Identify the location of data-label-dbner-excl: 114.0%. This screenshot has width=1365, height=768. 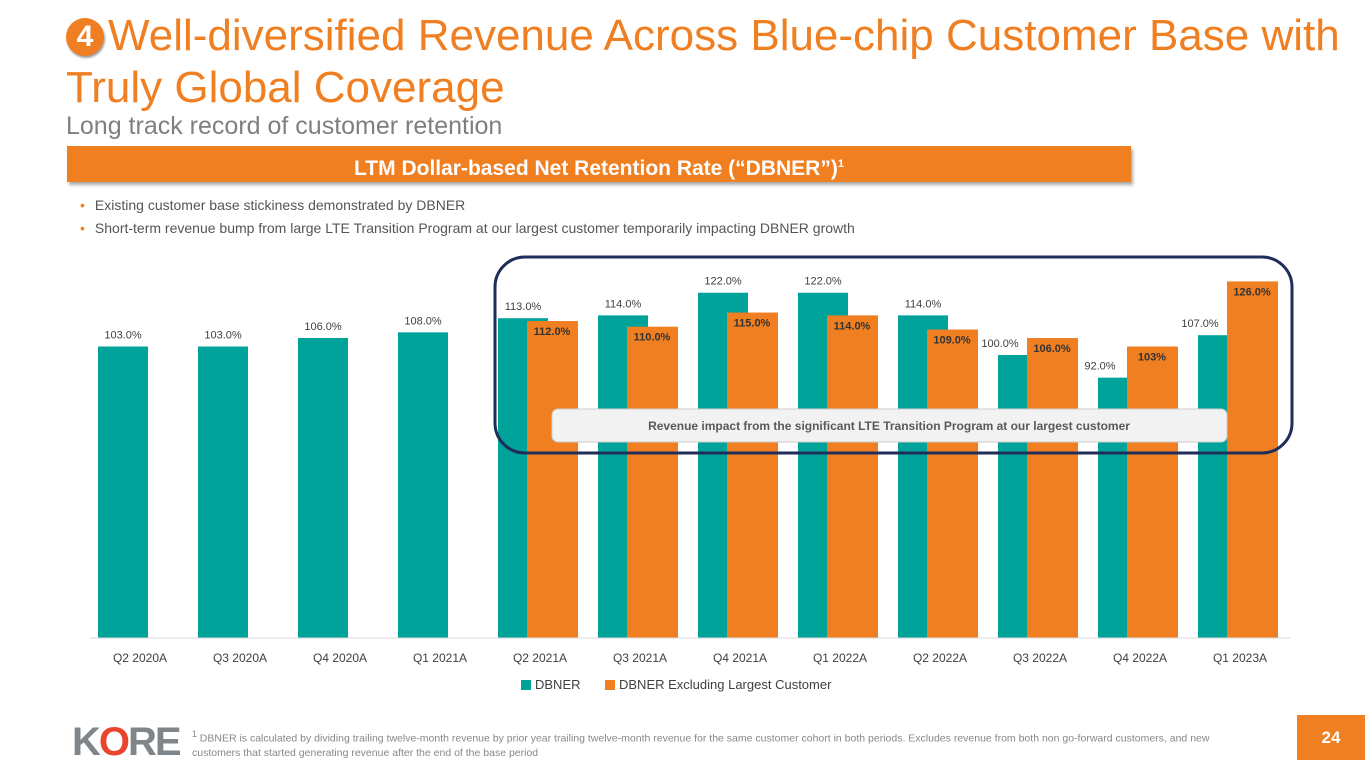
(852, 326).